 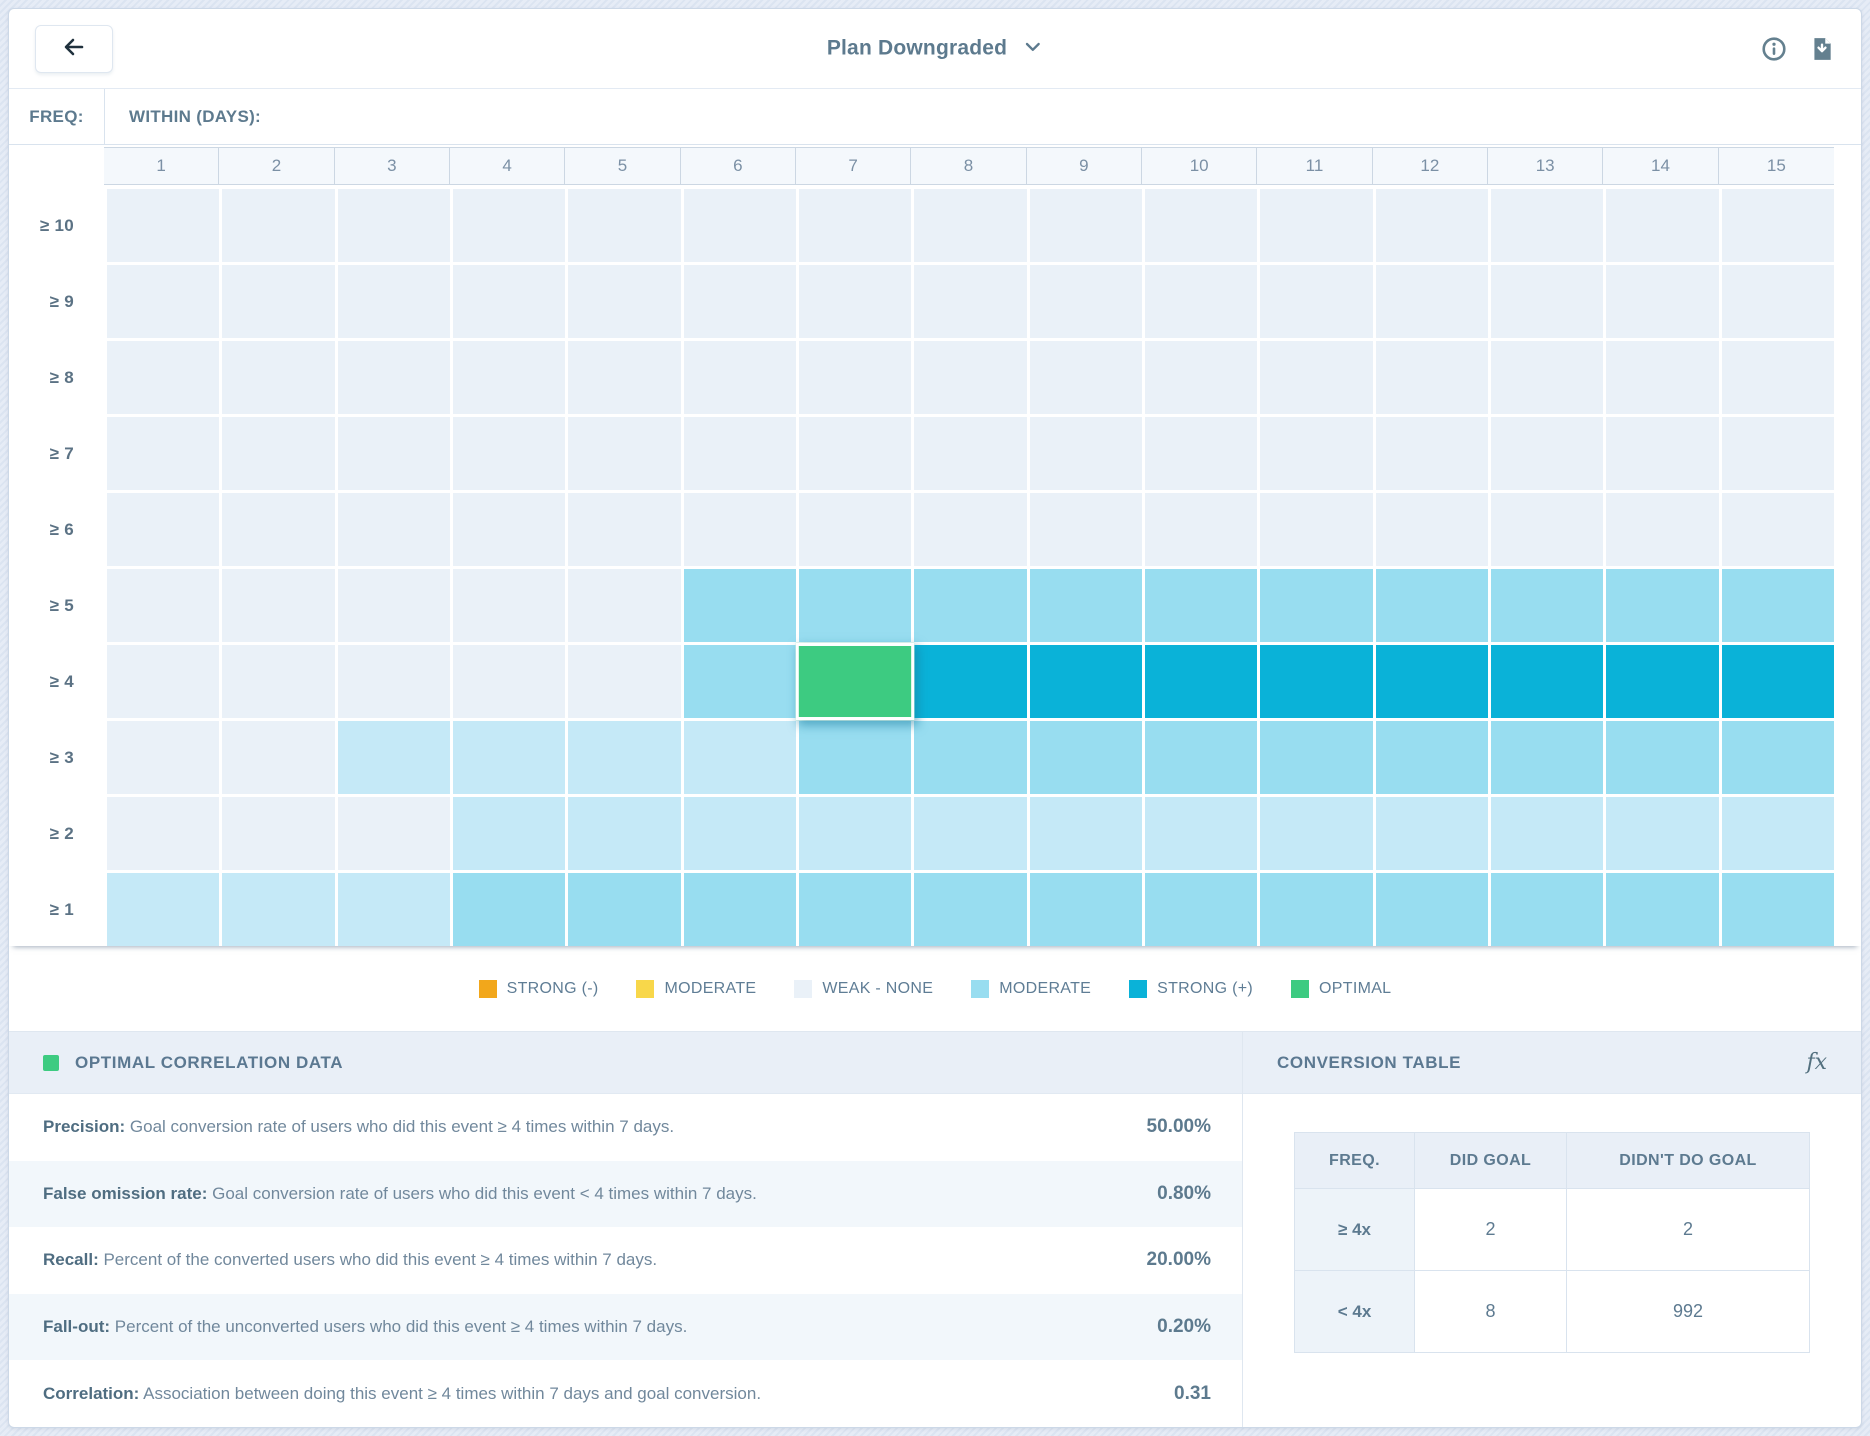 I want to click on heatmap-cell-freq≥9-day5, so click(x=624, y=301).